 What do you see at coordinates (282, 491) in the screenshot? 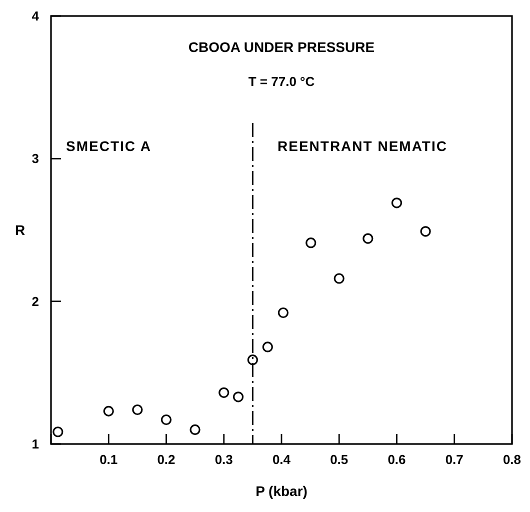
I see `x-axis-title: P (kbar)` at bounding box center [282, 491].